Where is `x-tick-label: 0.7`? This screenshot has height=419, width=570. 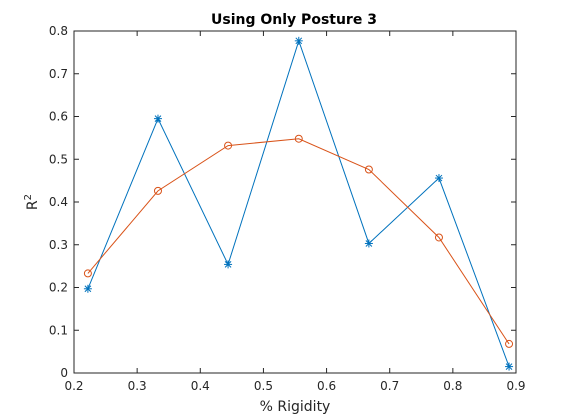 x-tick-label: 0.7 is located at coordinates (389, 386).